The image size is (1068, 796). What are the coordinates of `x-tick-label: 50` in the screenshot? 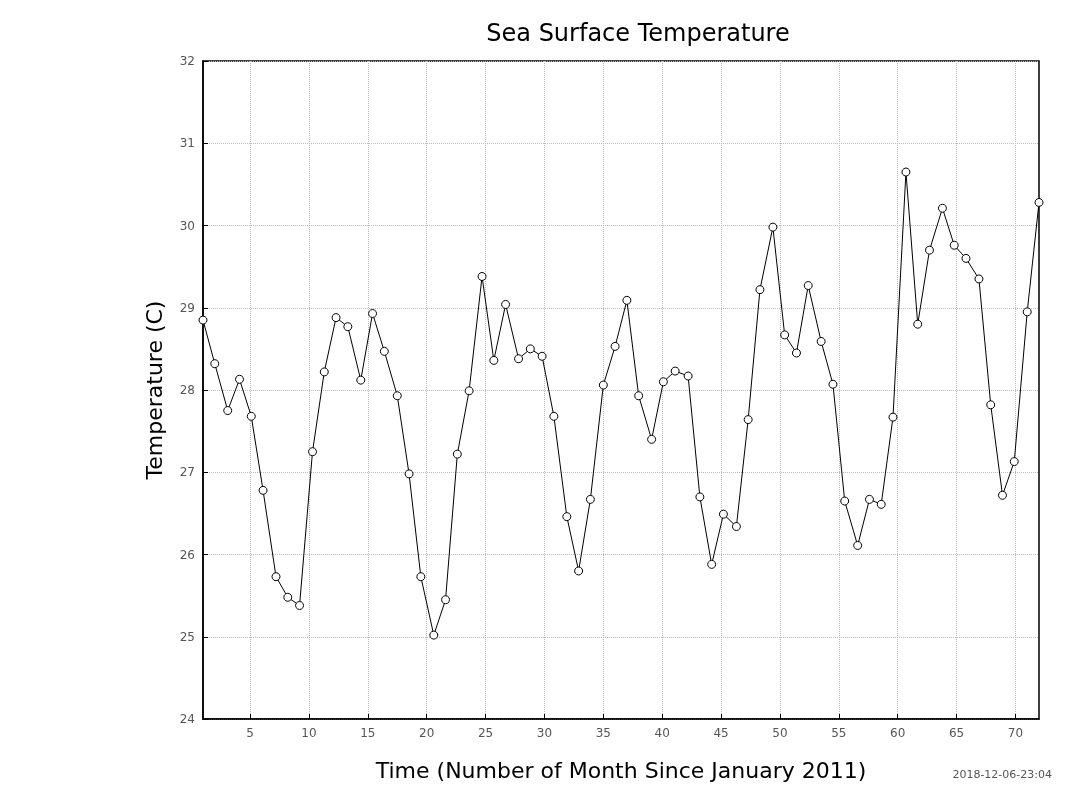 It's located at (780, 733).